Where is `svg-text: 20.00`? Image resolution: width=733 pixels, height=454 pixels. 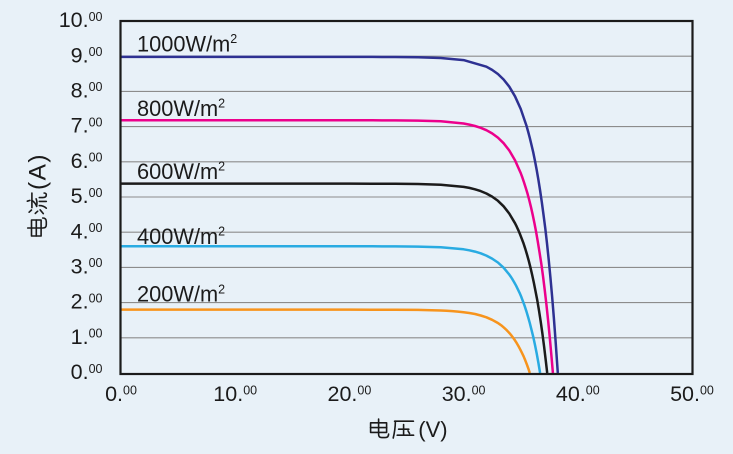
svg-text: 20.00 is located at coordinates (350, 394).